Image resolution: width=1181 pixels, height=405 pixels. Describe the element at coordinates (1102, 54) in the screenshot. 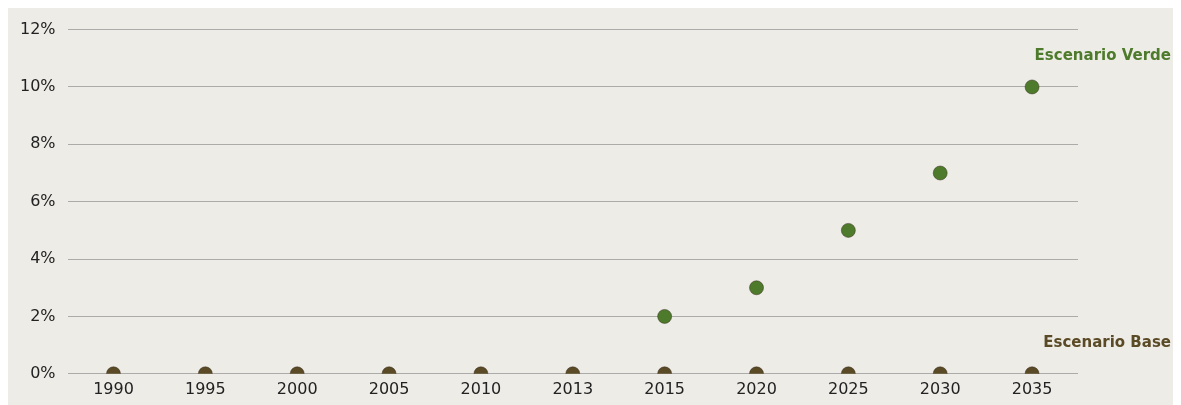

I see `series-label: Escenario Verde` at that location.